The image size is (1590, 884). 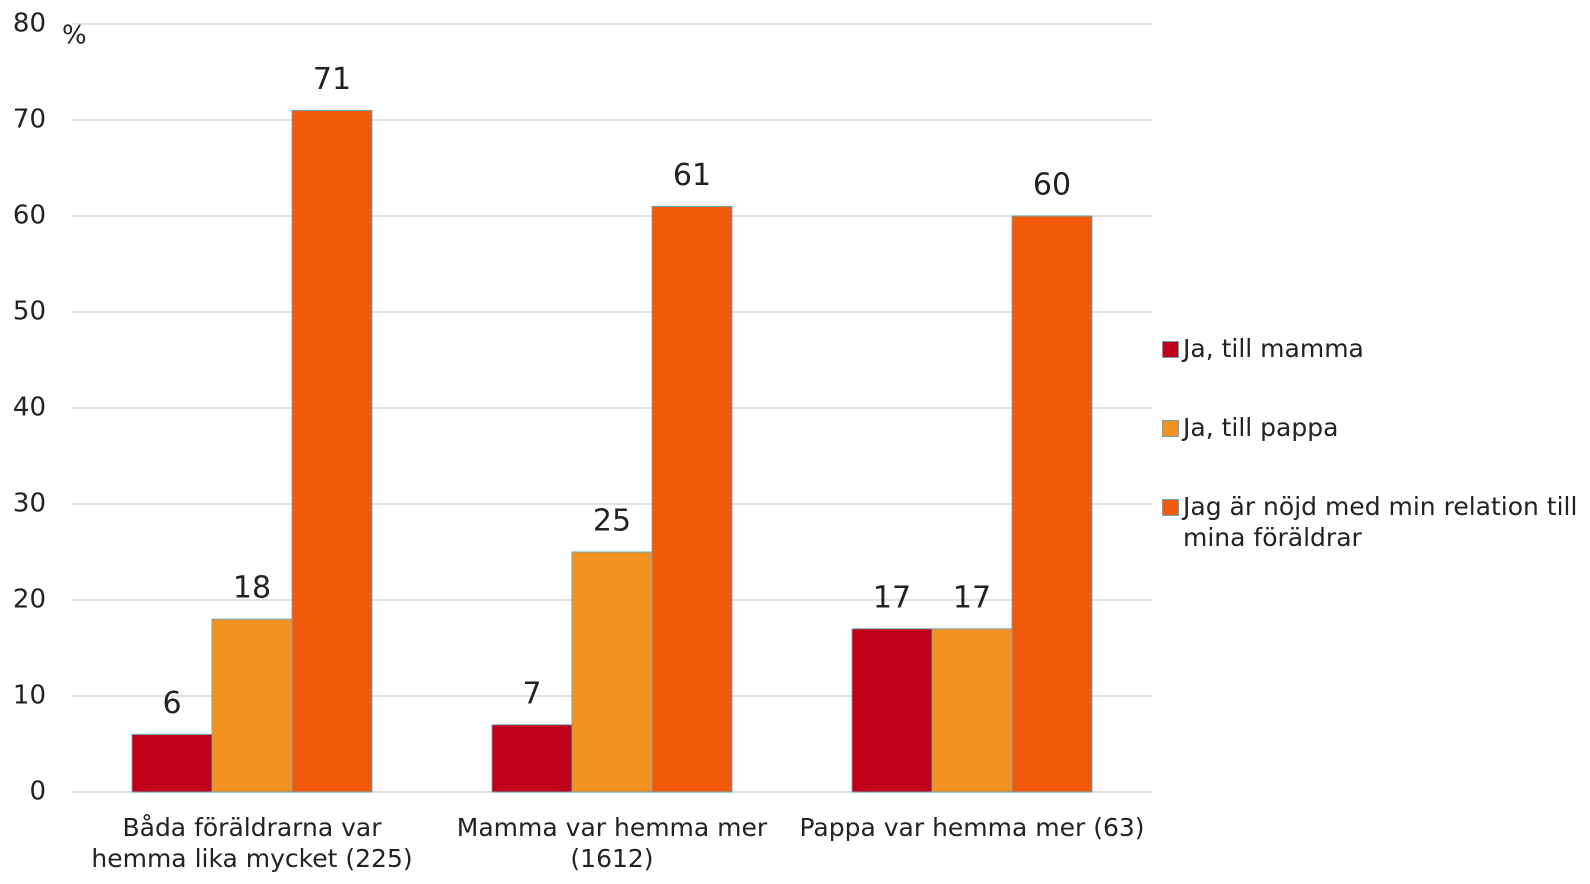 I want to click on data-label: 6, so click(x=171, y=703).